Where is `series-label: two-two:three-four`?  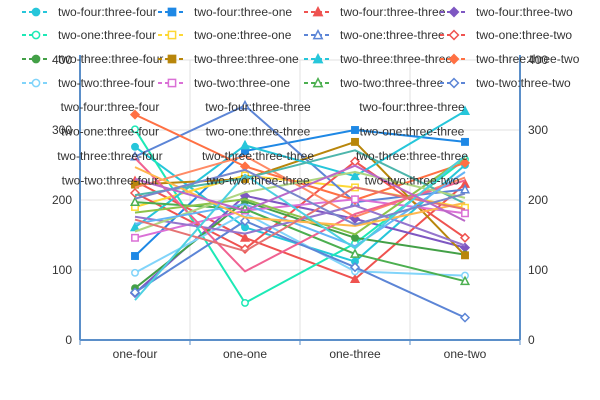
series-label: two-two:three-four is located at coordinates (110, 181).